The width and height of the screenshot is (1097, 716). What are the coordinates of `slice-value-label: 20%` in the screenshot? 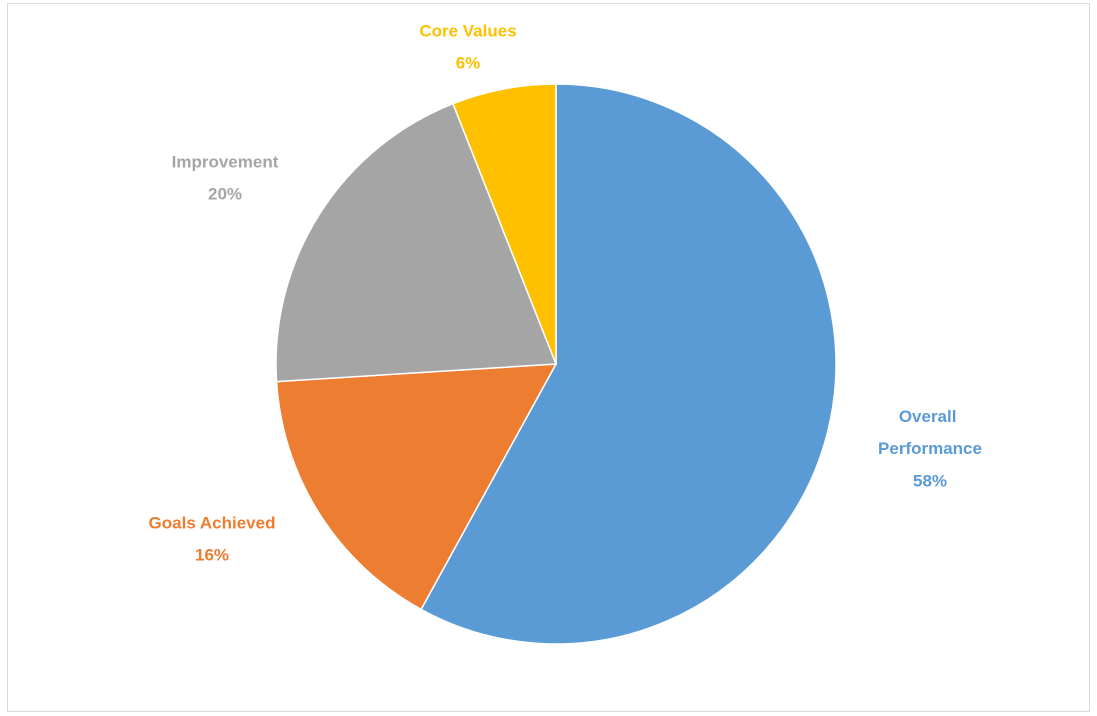 It's located at (225, 193).